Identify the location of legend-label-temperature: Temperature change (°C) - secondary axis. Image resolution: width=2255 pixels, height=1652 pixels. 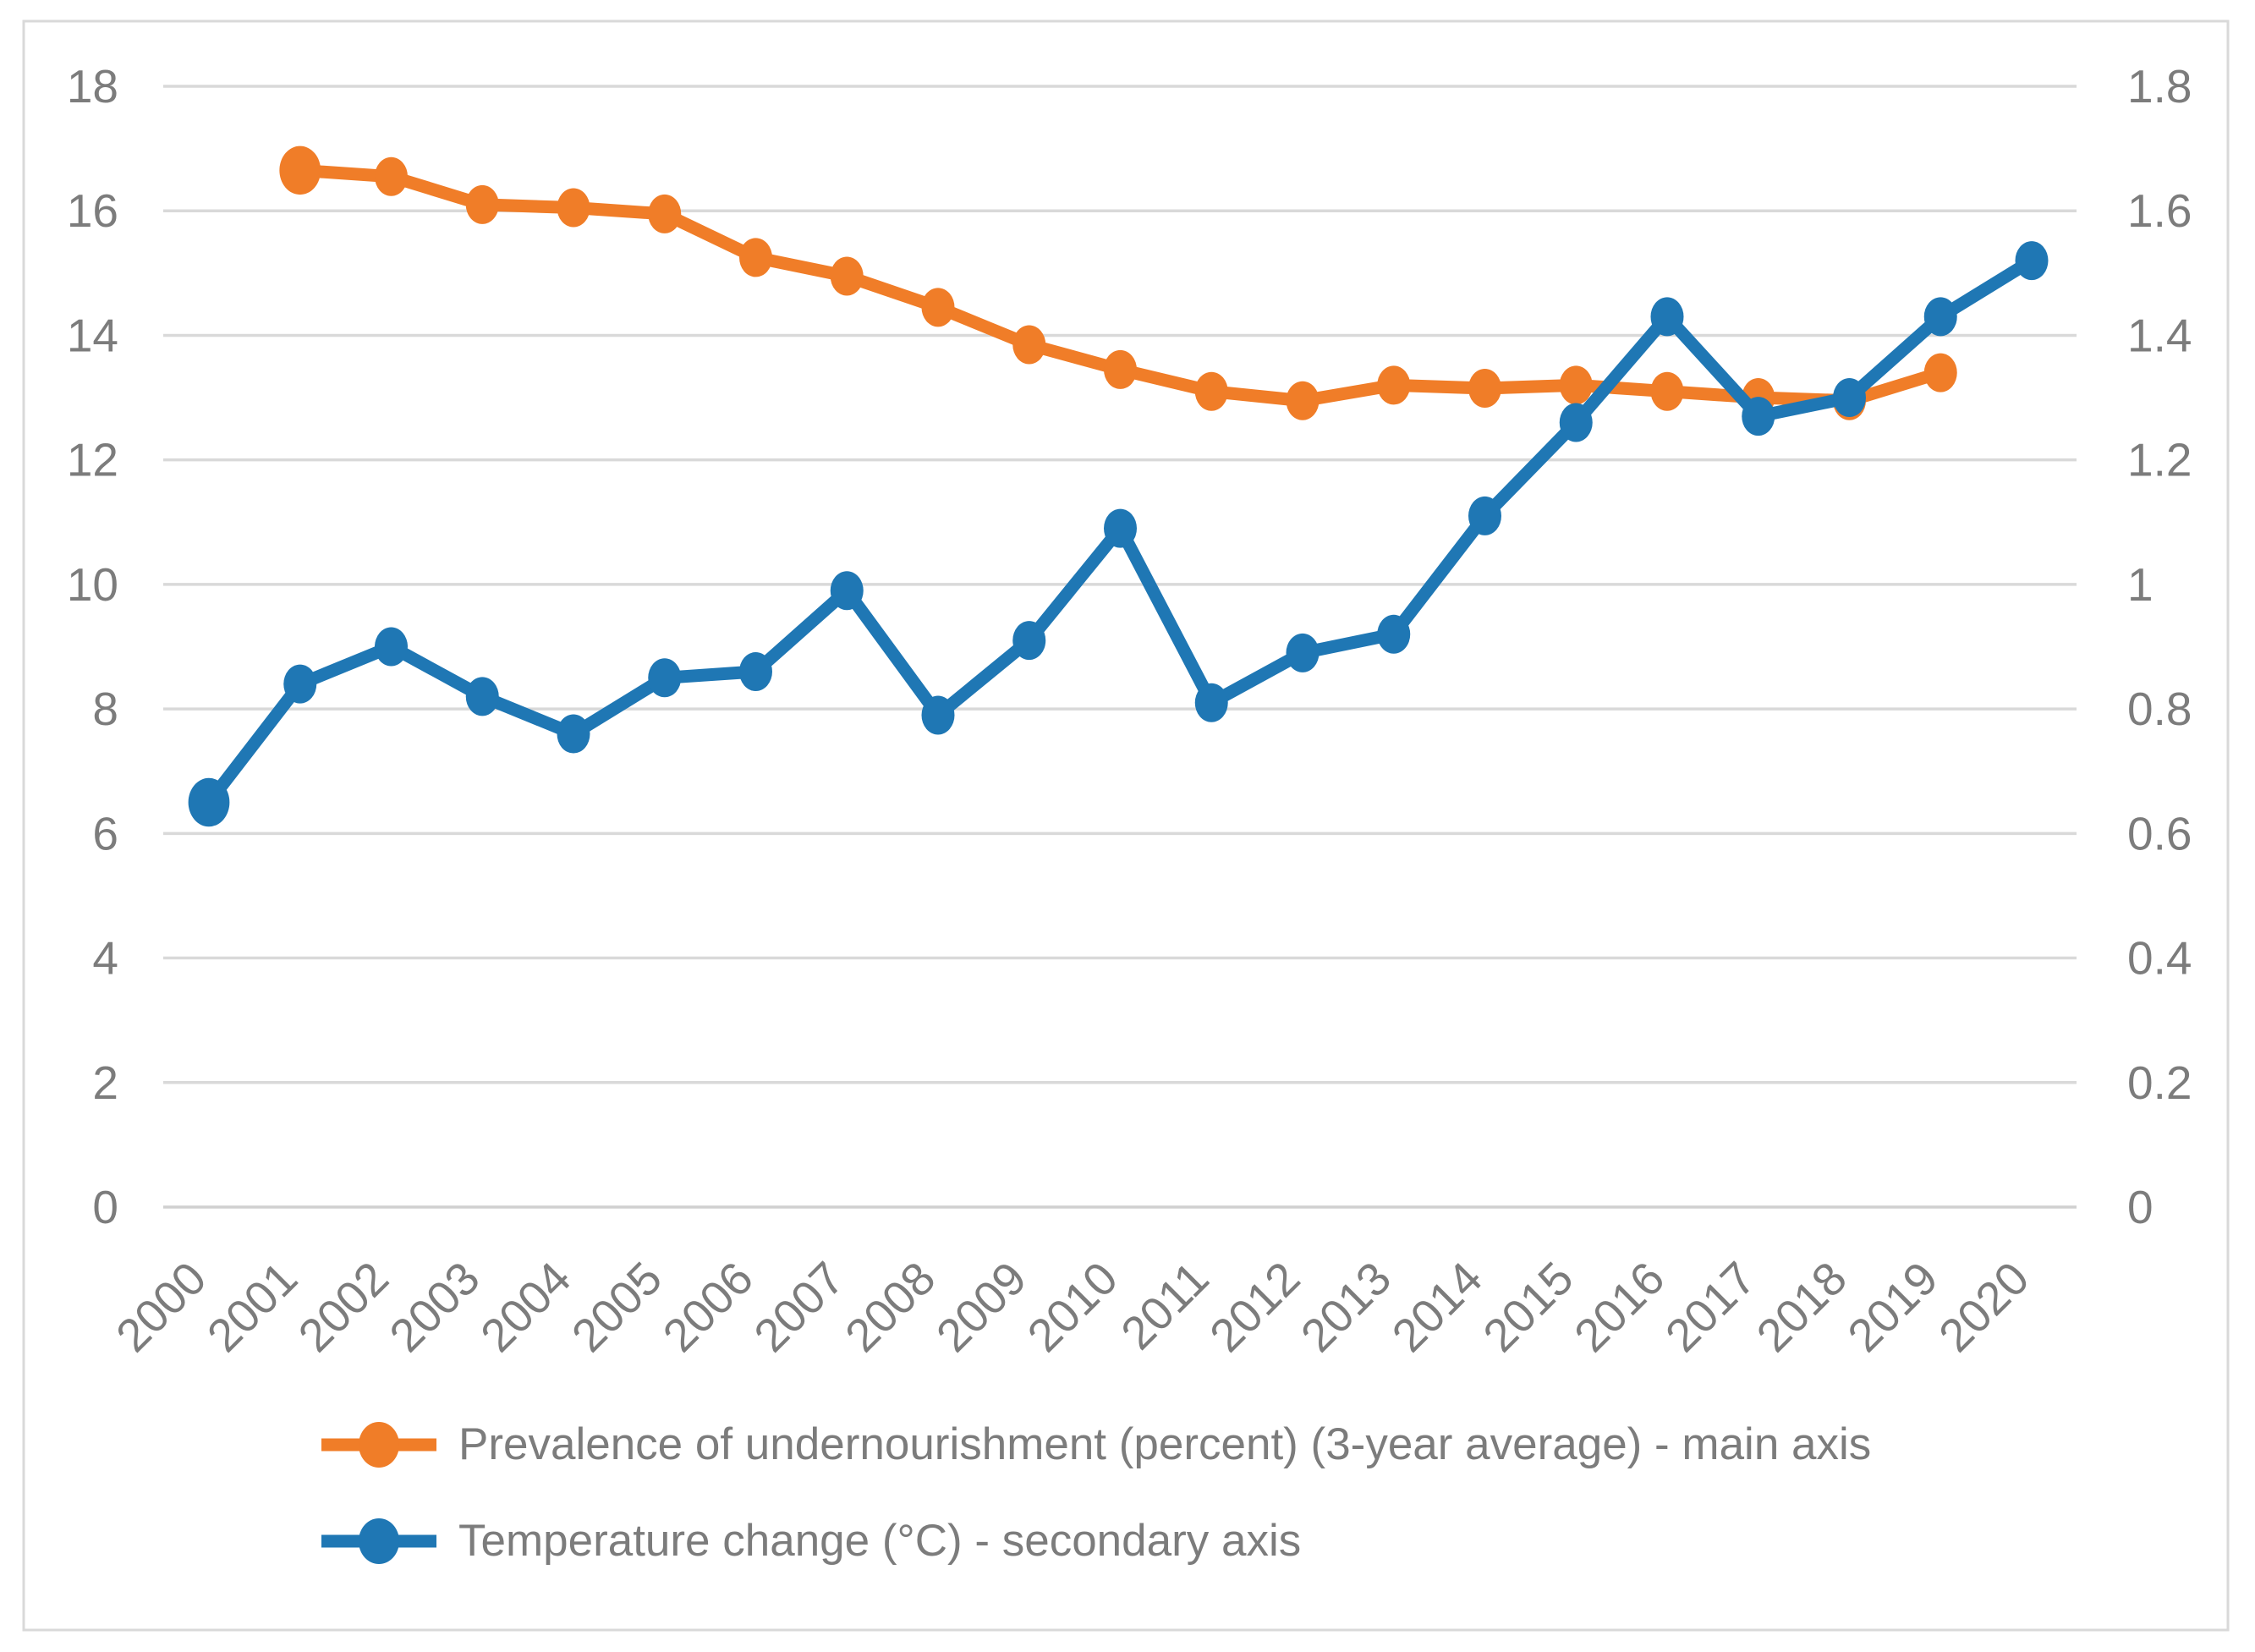
(880, 1541).